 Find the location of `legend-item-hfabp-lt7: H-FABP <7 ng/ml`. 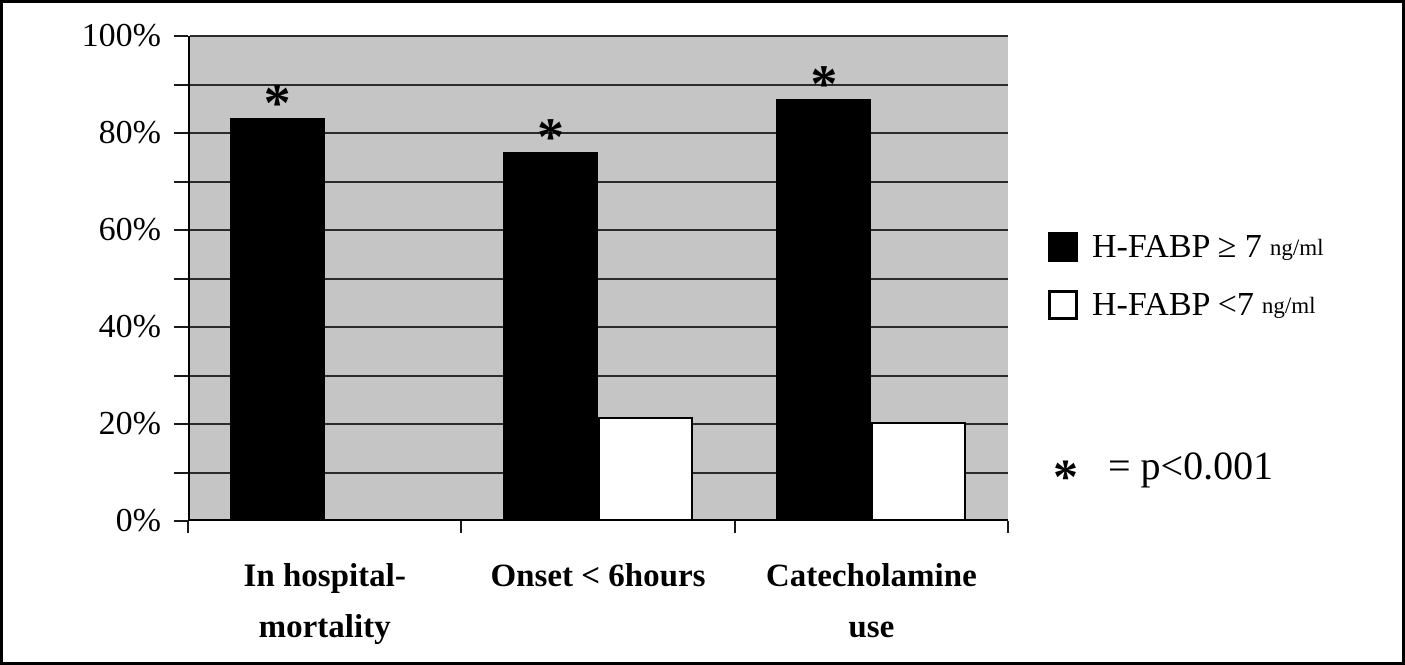

legend-item-hfabp-lt7: H-FABP <7 ng/ml is located at coordinates (1185, 305).